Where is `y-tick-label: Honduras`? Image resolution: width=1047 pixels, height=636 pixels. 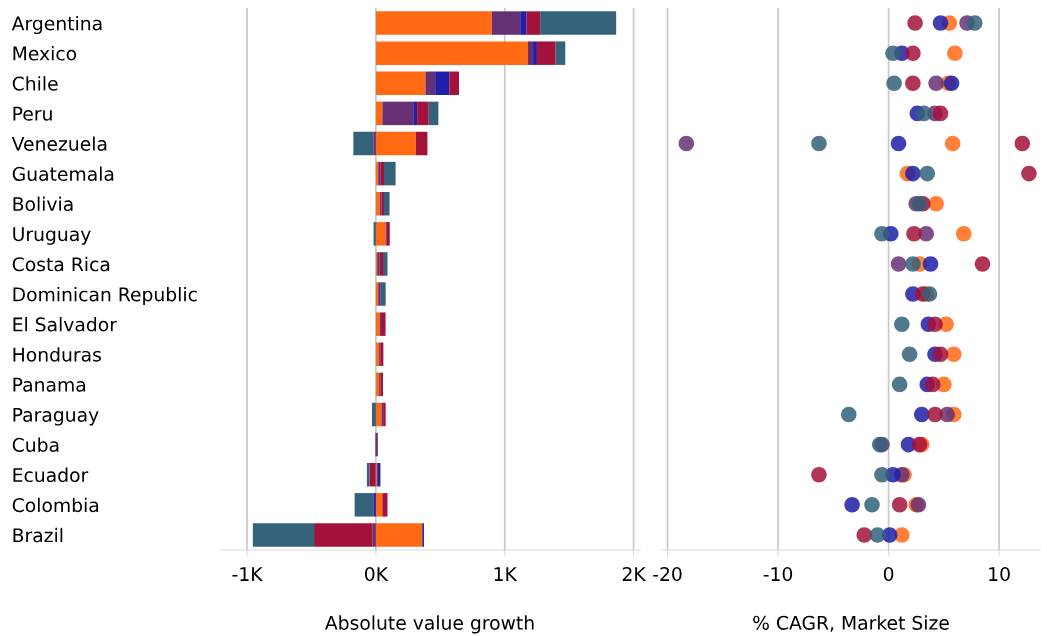 y-tick-label: Honduras is located at coordinates (57, 354).